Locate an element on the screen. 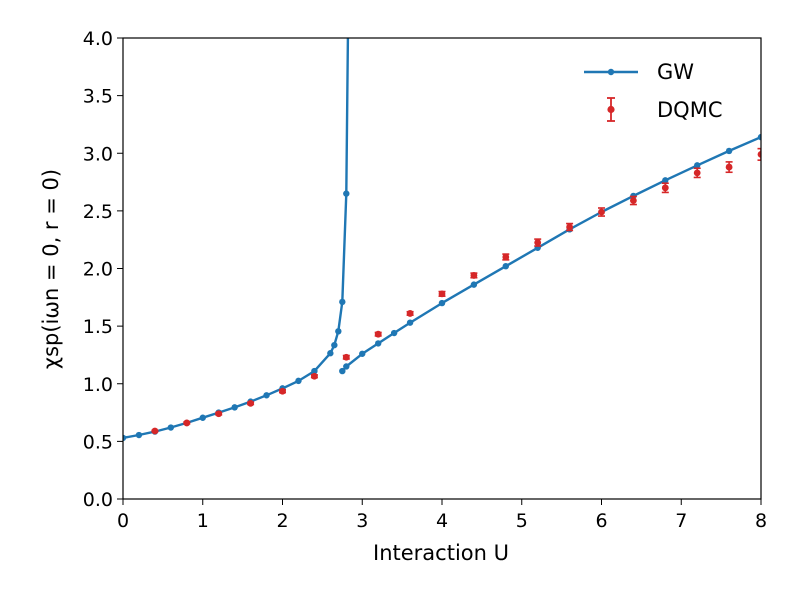 The width and height of the screenshot is (797, 598). legend: GW DQMC is located at coordinates (653, 91).